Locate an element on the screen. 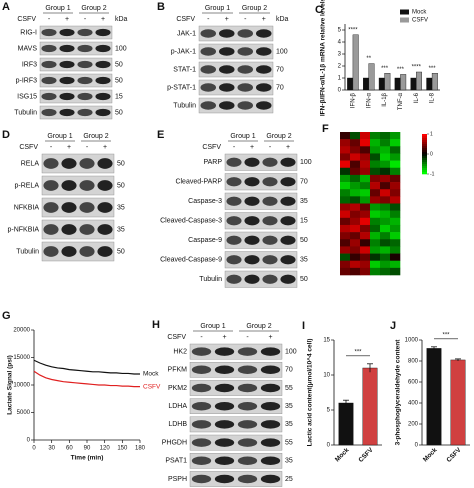 The height and width of the screenshot is (488, 474). protein-label: Caspase-3 is located at coordinates (205, 201).